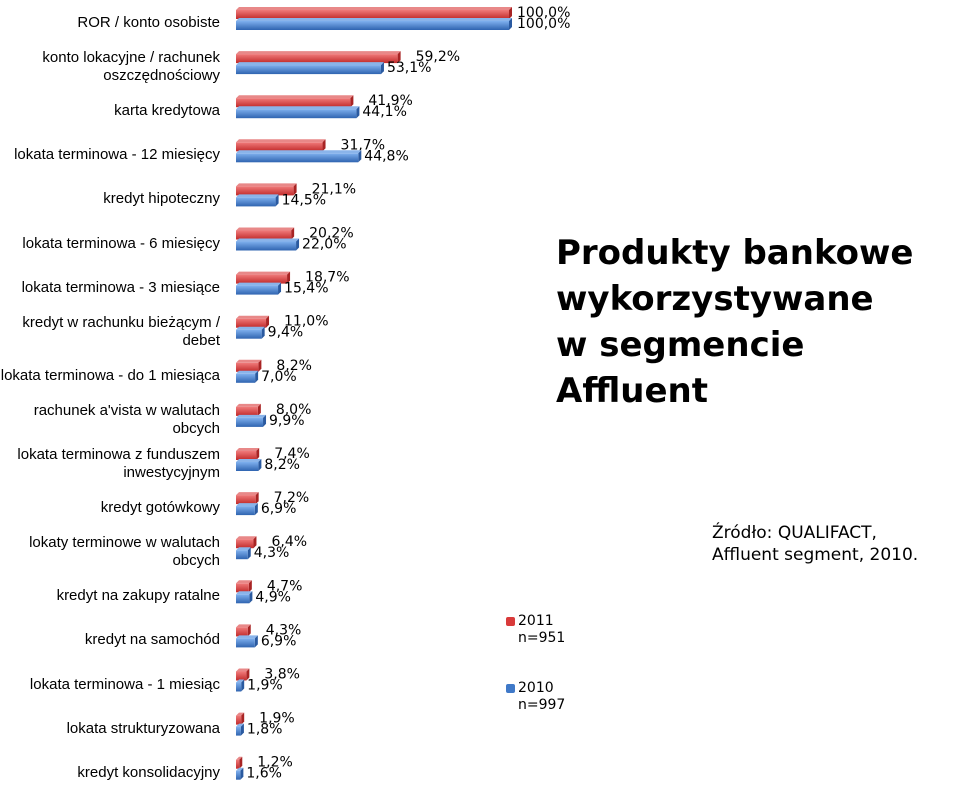 The width and height of the screenshot is (960, 791). I want to click on value-label-2011: 4,3%, so click(284, 630).